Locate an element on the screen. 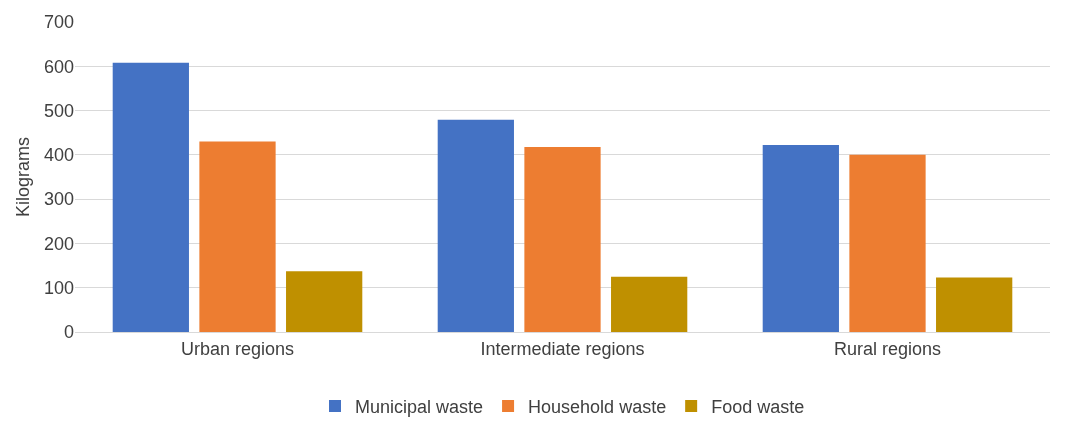 Image resolution: width=1065 pixels, height=437 pixels. x-tick-label: Urban regions is located at coordinates (237, 348).